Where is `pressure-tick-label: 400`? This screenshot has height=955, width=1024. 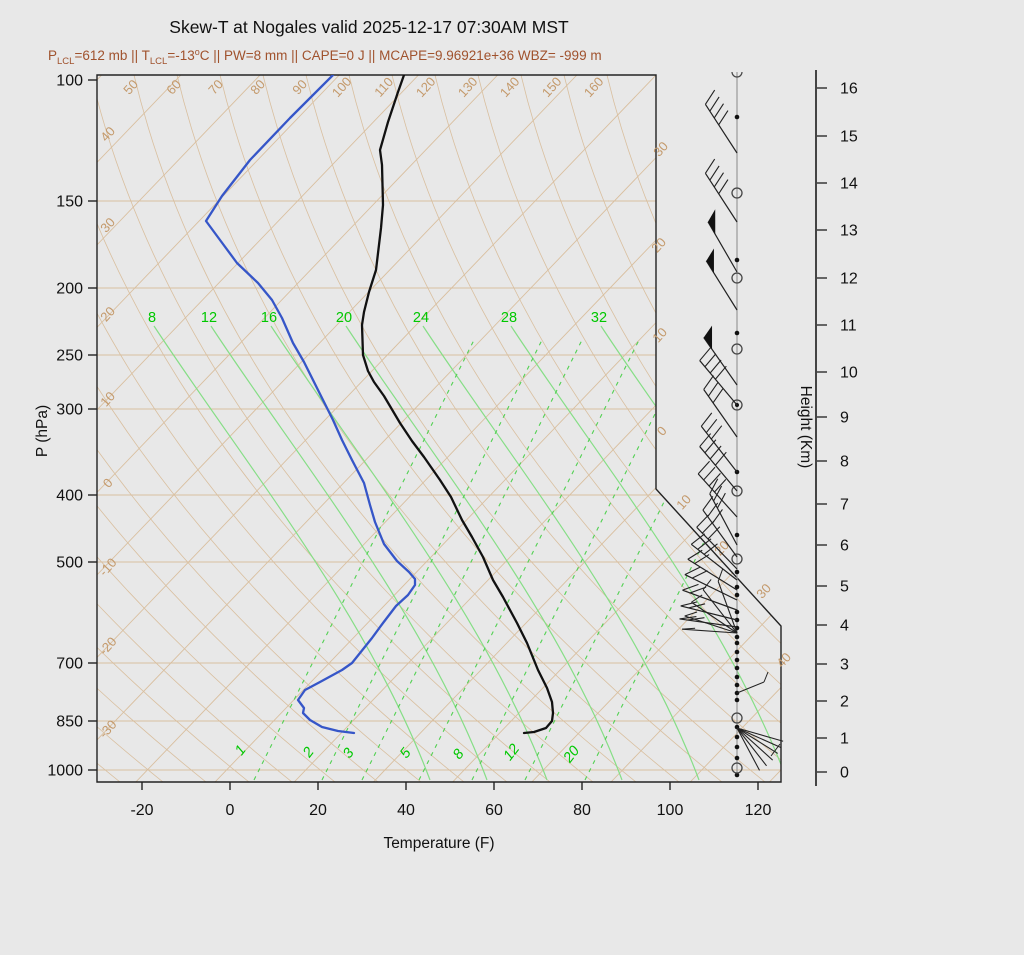
pressure-tick-label: 400 is located at coordinates (69, 496).